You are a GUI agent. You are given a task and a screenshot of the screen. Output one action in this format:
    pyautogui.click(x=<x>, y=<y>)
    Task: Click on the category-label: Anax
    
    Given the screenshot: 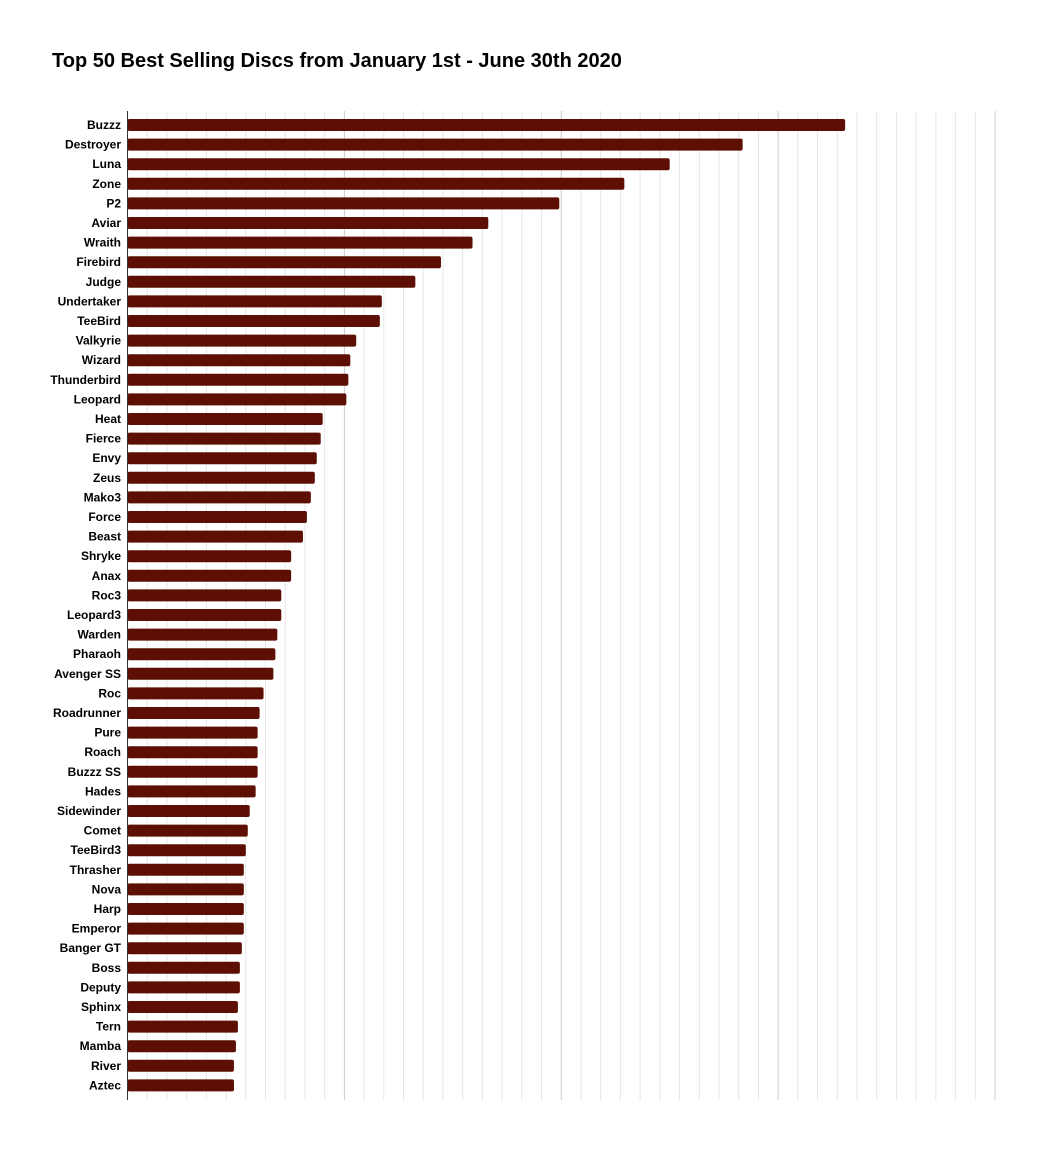 What is the action you would take?
    pyautogui.click(x=107, y=576)
    